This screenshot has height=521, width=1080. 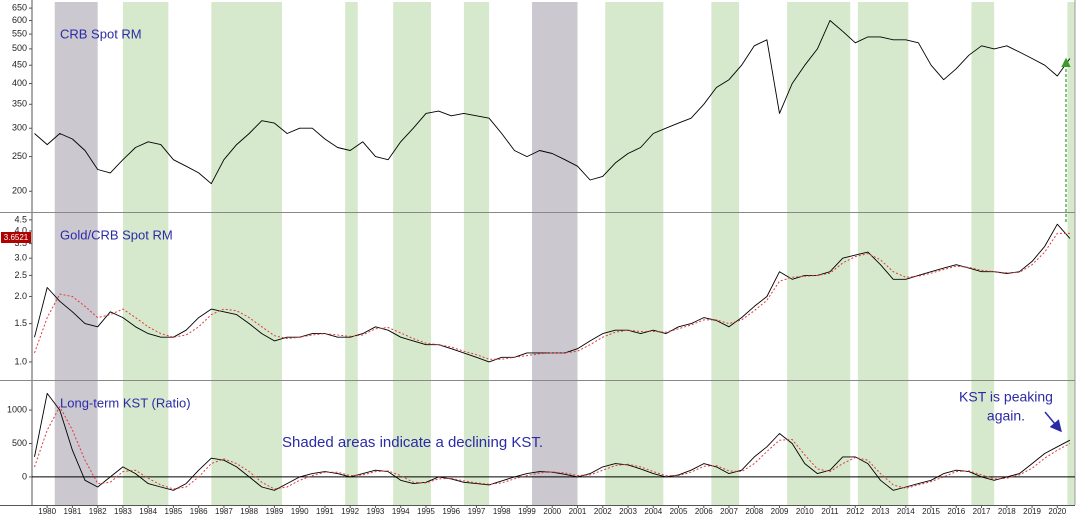 What do you see at coordinates (17, 409) in the screenshot?
I see `y-tick-label: 1000` at bounding box center [17, 409].